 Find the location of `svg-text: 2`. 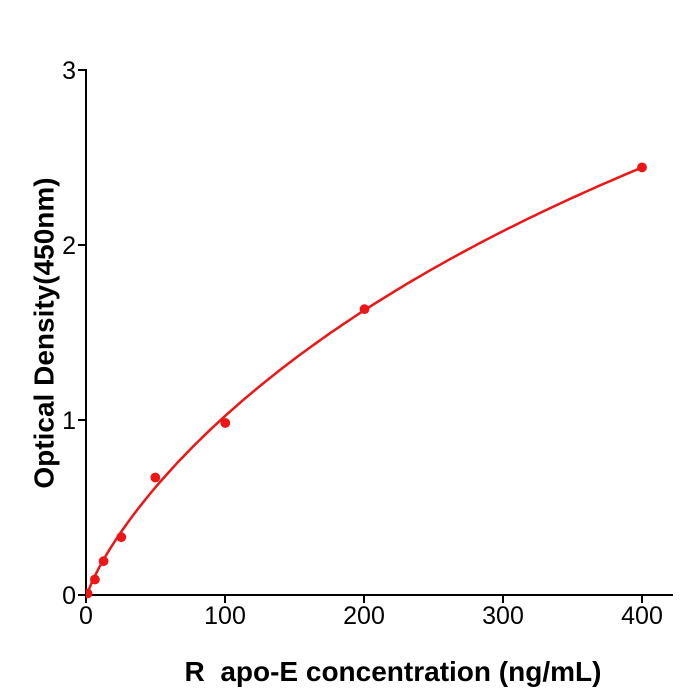

svg-text: 2 is located at coordinates (69, 246).